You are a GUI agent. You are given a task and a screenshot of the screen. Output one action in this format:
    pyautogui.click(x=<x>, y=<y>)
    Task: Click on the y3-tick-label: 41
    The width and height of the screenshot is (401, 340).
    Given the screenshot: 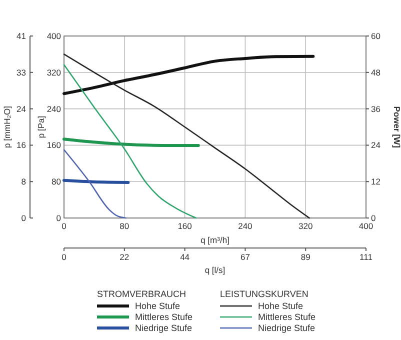 What is the action you would take?
    pyautogui.click(x=21, y=36)
    